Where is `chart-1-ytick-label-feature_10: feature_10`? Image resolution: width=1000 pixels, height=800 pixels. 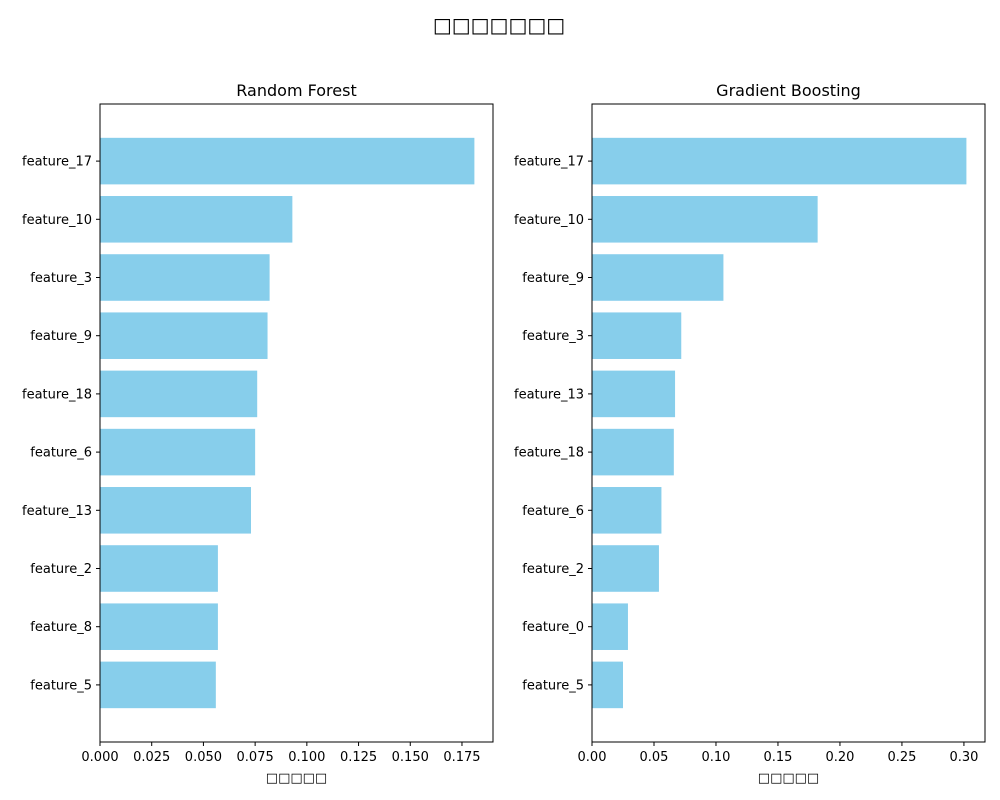
chart-1-ytick-label-feature_10: feature_10 is located at coordinates (57, 220).